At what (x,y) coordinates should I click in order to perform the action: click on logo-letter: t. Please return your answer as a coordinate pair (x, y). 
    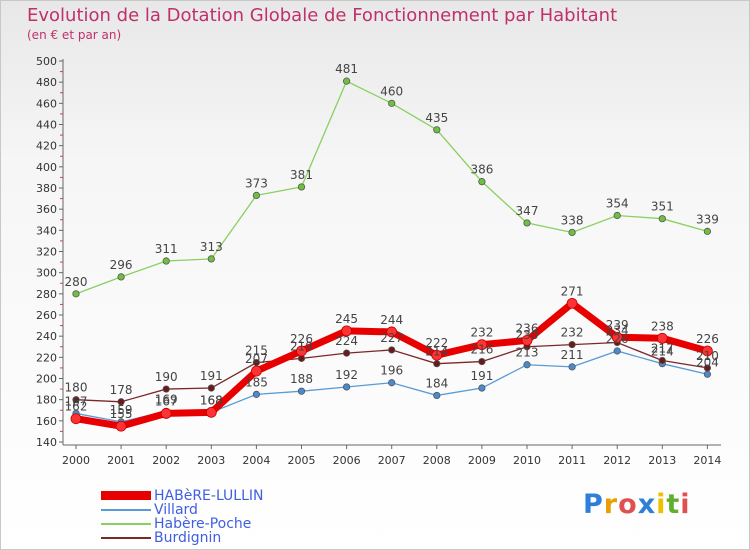
    Looking at the image, I should click on (673, 504).